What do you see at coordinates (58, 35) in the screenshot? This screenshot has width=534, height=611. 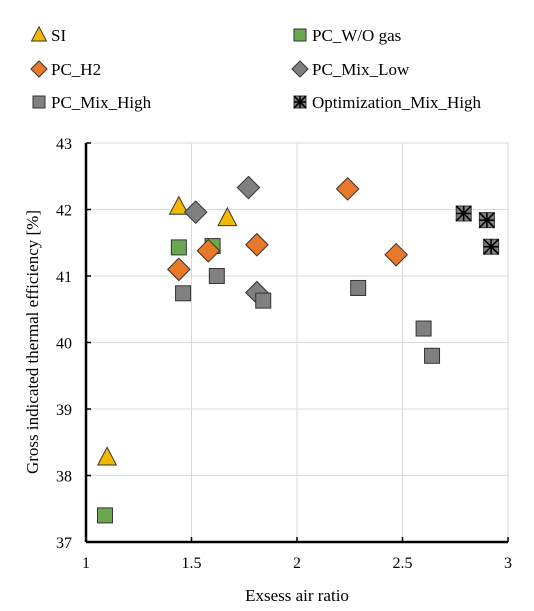 I see `legend-label: SI` at bounding box center [58, 35].